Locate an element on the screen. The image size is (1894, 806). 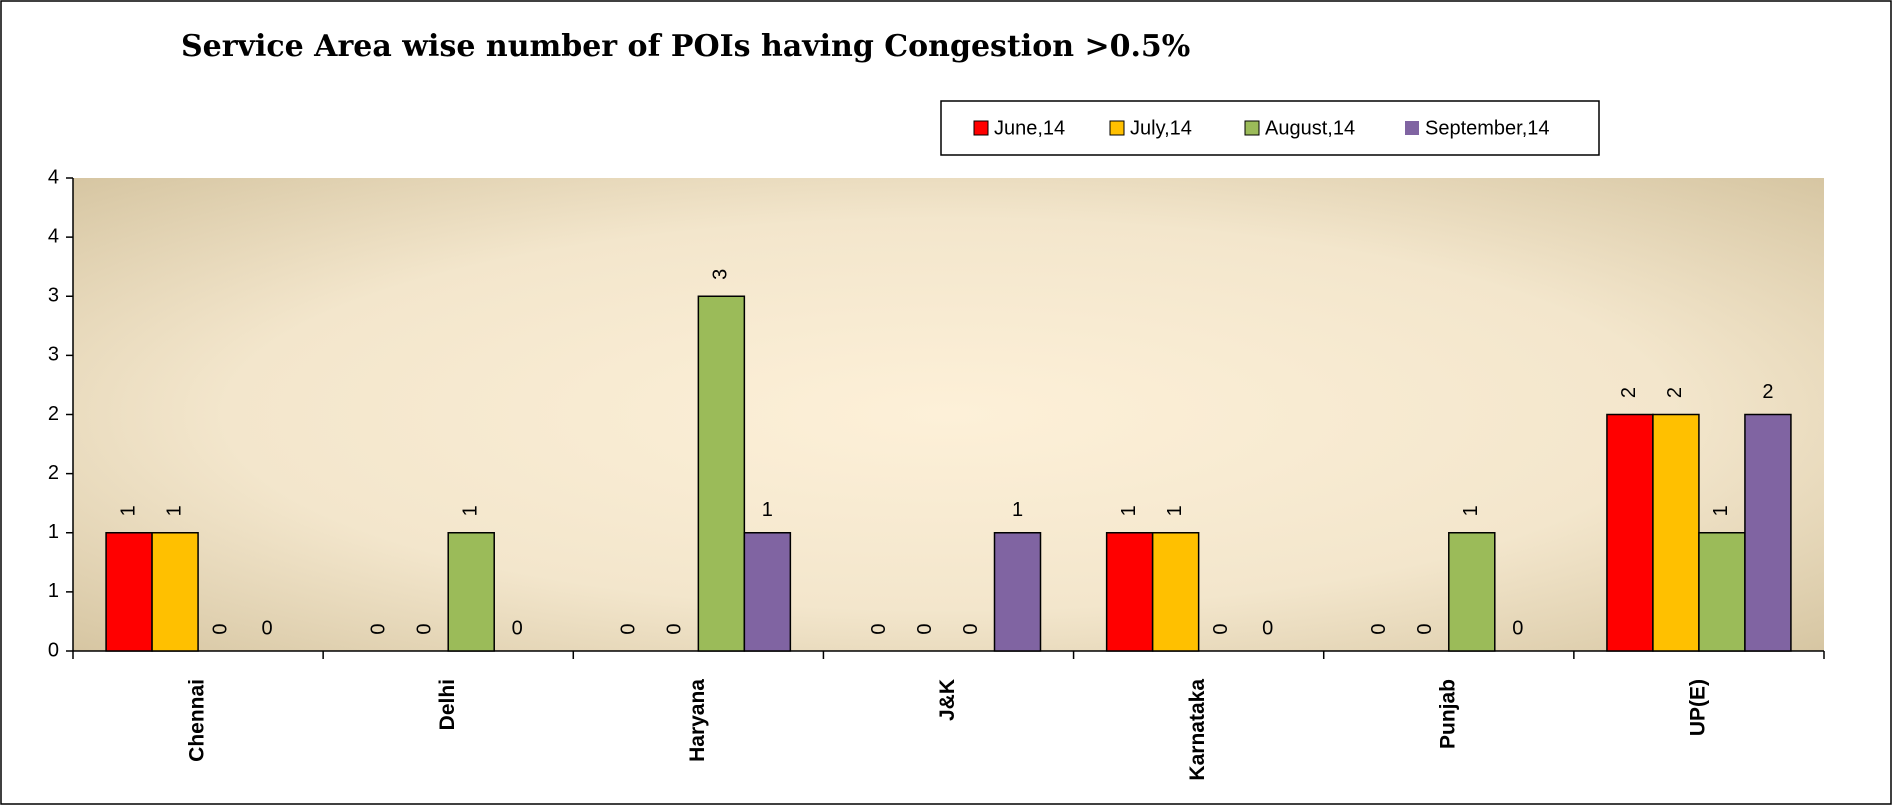
legend is located at coordinates (1270, 128).